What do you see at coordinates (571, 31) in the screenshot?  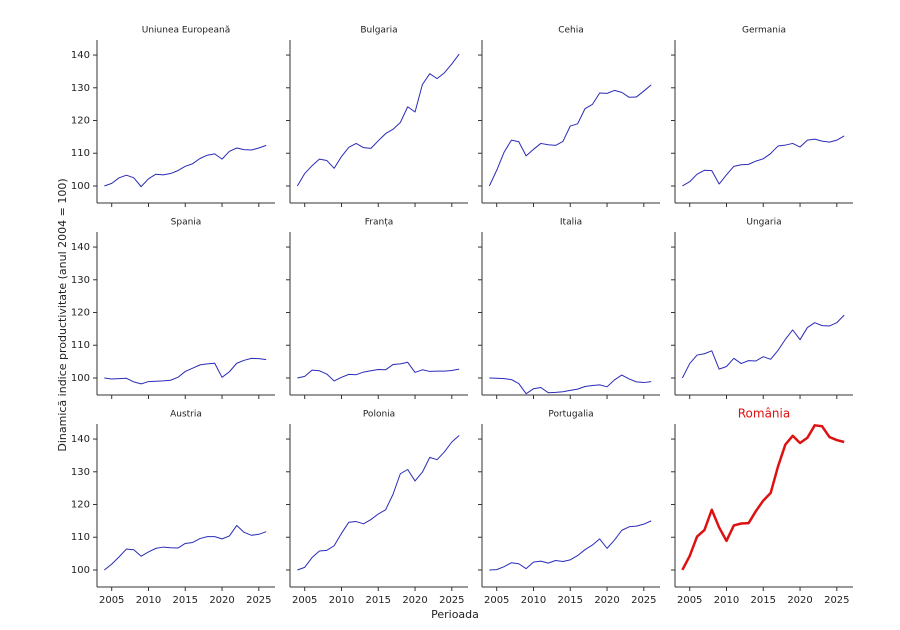 I see `subplot-title: Cehia` at bounding box center [571, 31].